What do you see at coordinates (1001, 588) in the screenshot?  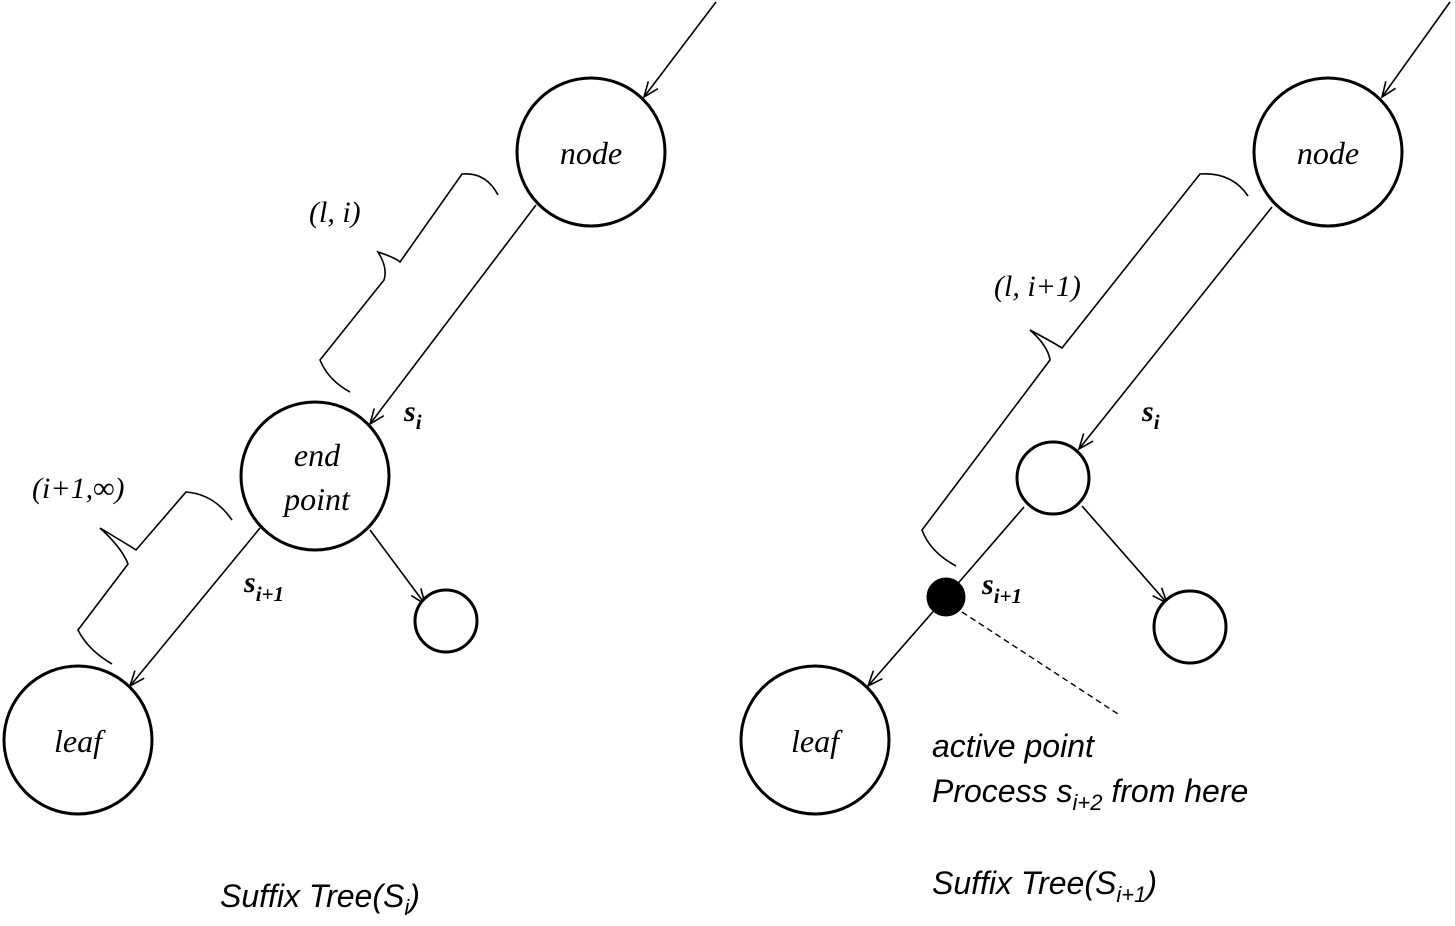 I see `right-symbol-si1: si+1` at bounding box center [1001, 588].